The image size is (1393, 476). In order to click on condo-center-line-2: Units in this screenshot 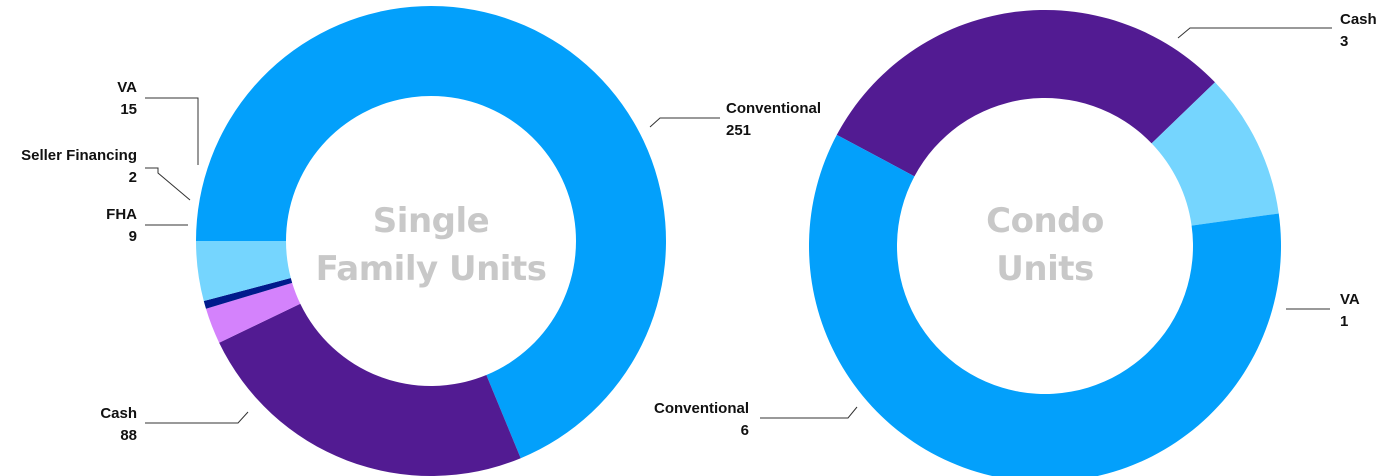, I will do `click(1044, 269)`.